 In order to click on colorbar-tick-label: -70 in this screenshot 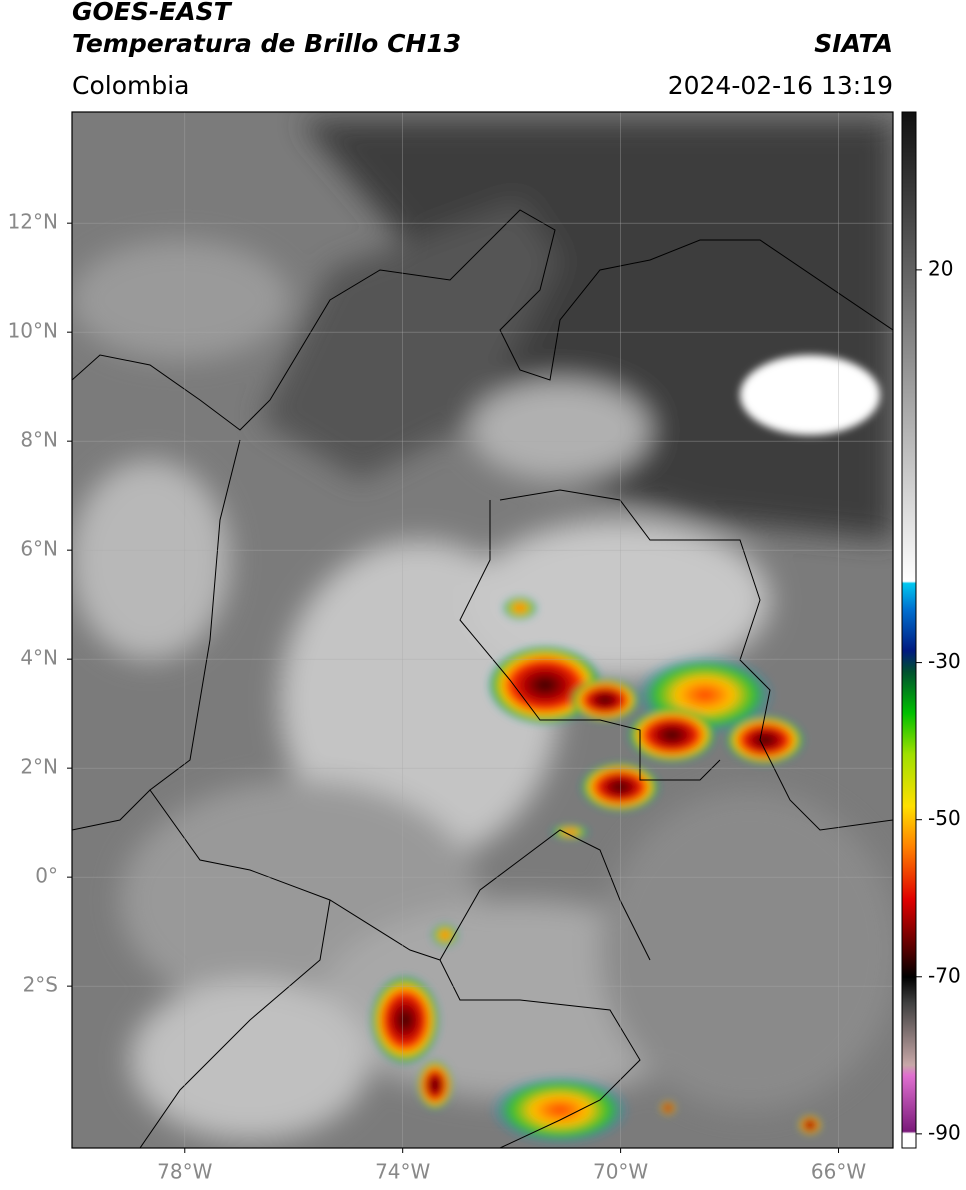, I will do `click(944, 975)`.